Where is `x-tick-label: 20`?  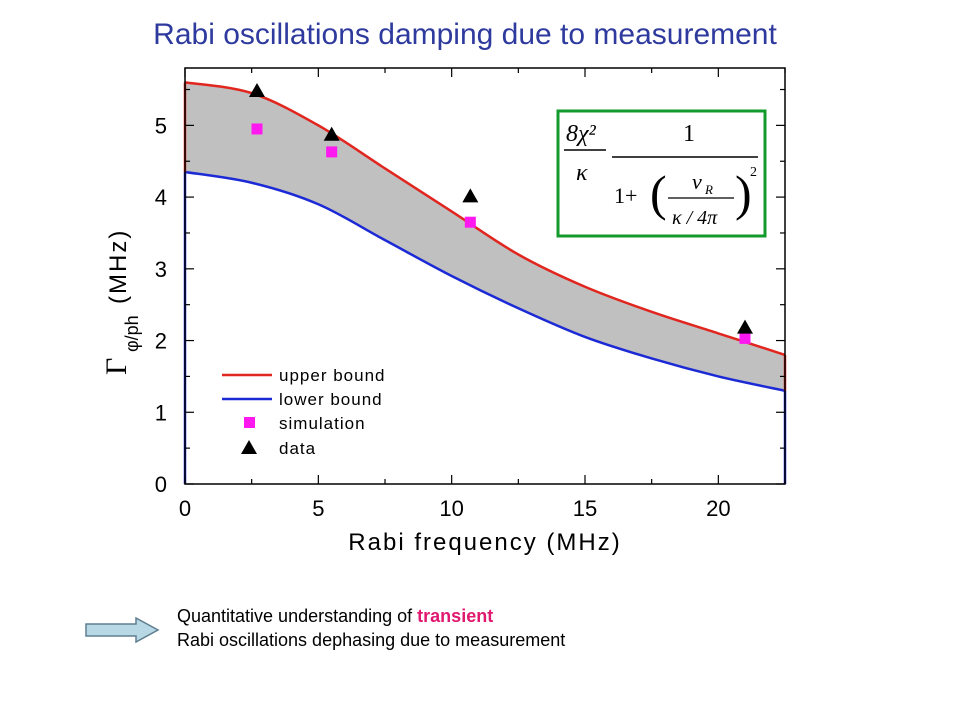
x-tick-label: 20 is located at coordinates (718, 508).